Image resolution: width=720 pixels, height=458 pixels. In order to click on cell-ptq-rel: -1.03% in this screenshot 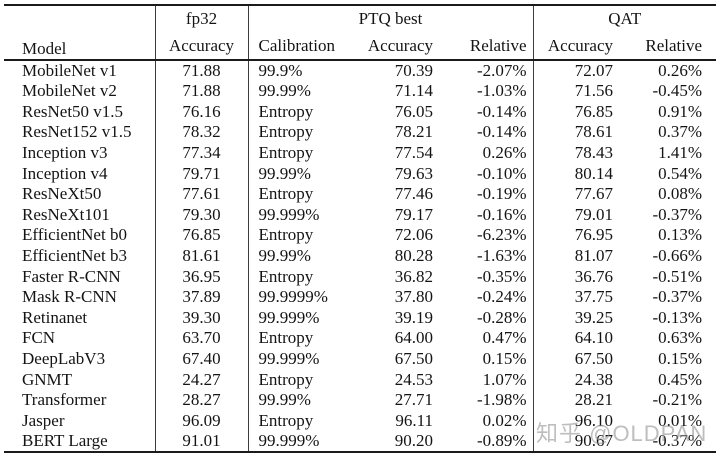, I will do `click(501, 91)`.